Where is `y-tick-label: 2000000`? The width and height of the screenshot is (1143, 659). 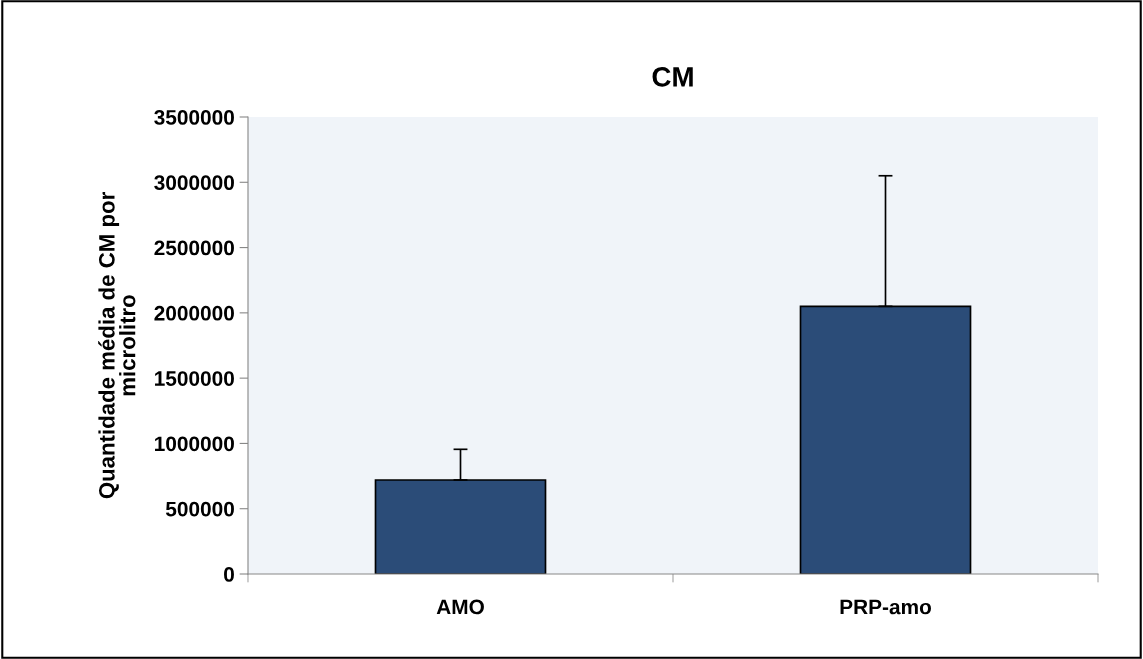 y-tick-label: 2000000 is located at coordinates (194, 313).